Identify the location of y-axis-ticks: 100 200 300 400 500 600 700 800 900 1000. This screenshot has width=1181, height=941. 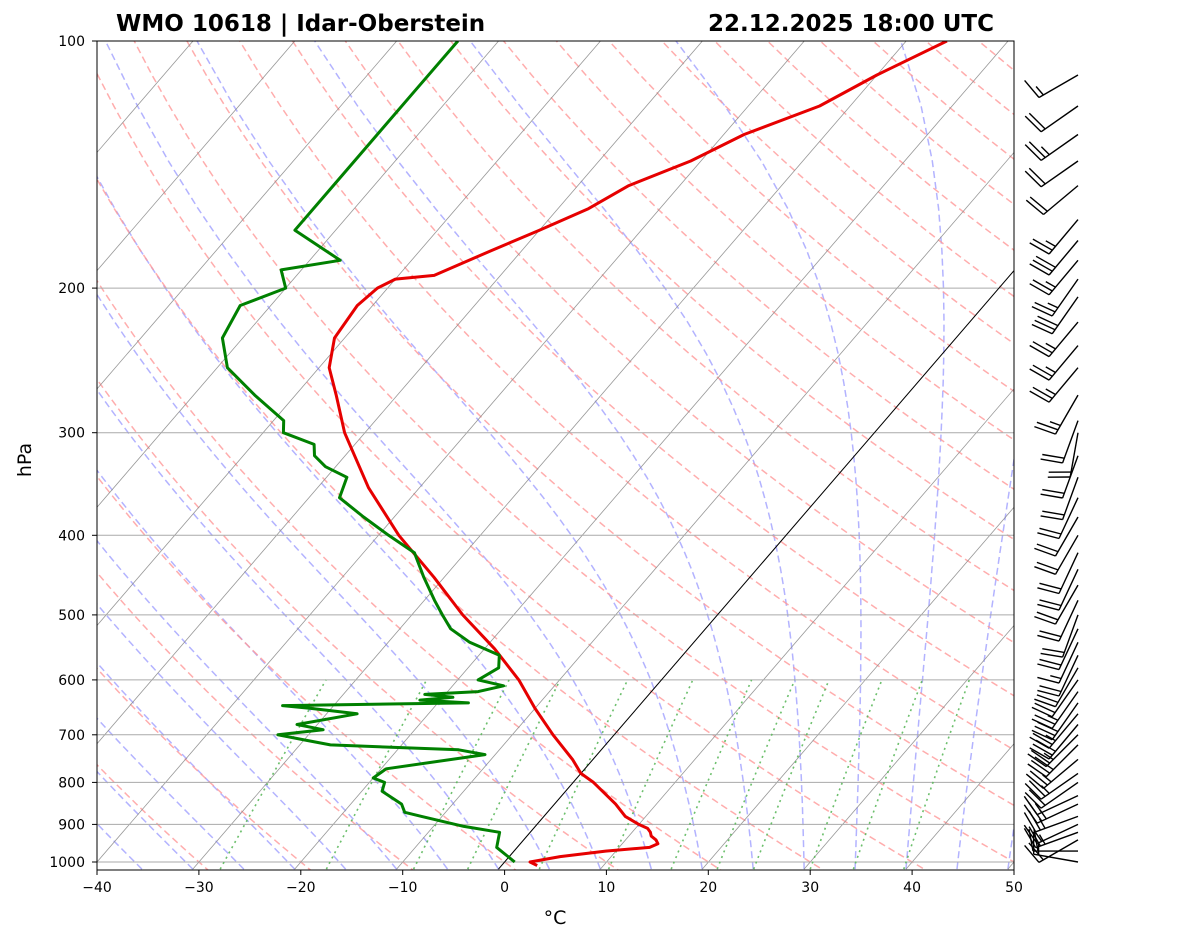
(73, 452).